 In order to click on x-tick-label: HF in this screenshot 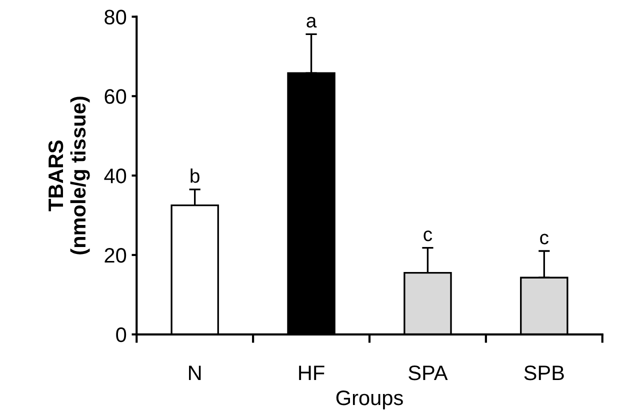, I will do `click(311, 373)`.